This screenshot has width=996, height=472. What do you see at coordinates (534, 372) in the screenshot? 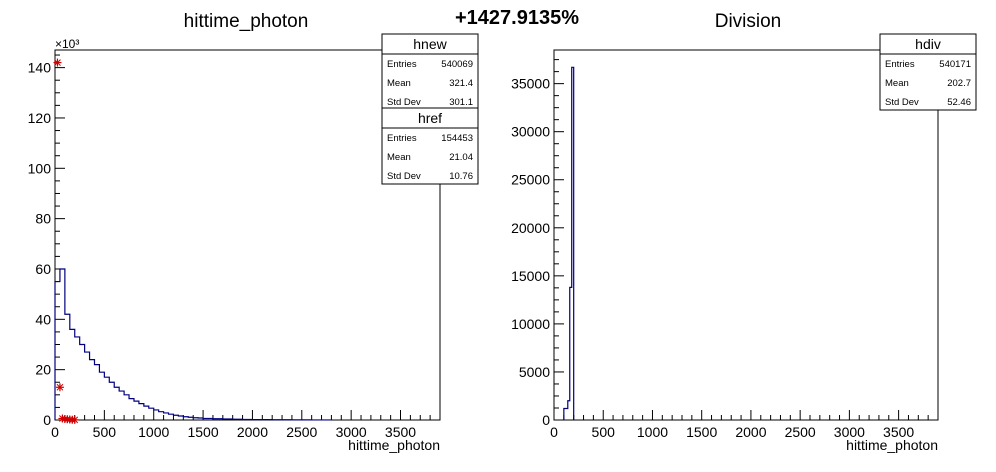
I see `y-tick-label: 5000` at bounding box center [534, 372].